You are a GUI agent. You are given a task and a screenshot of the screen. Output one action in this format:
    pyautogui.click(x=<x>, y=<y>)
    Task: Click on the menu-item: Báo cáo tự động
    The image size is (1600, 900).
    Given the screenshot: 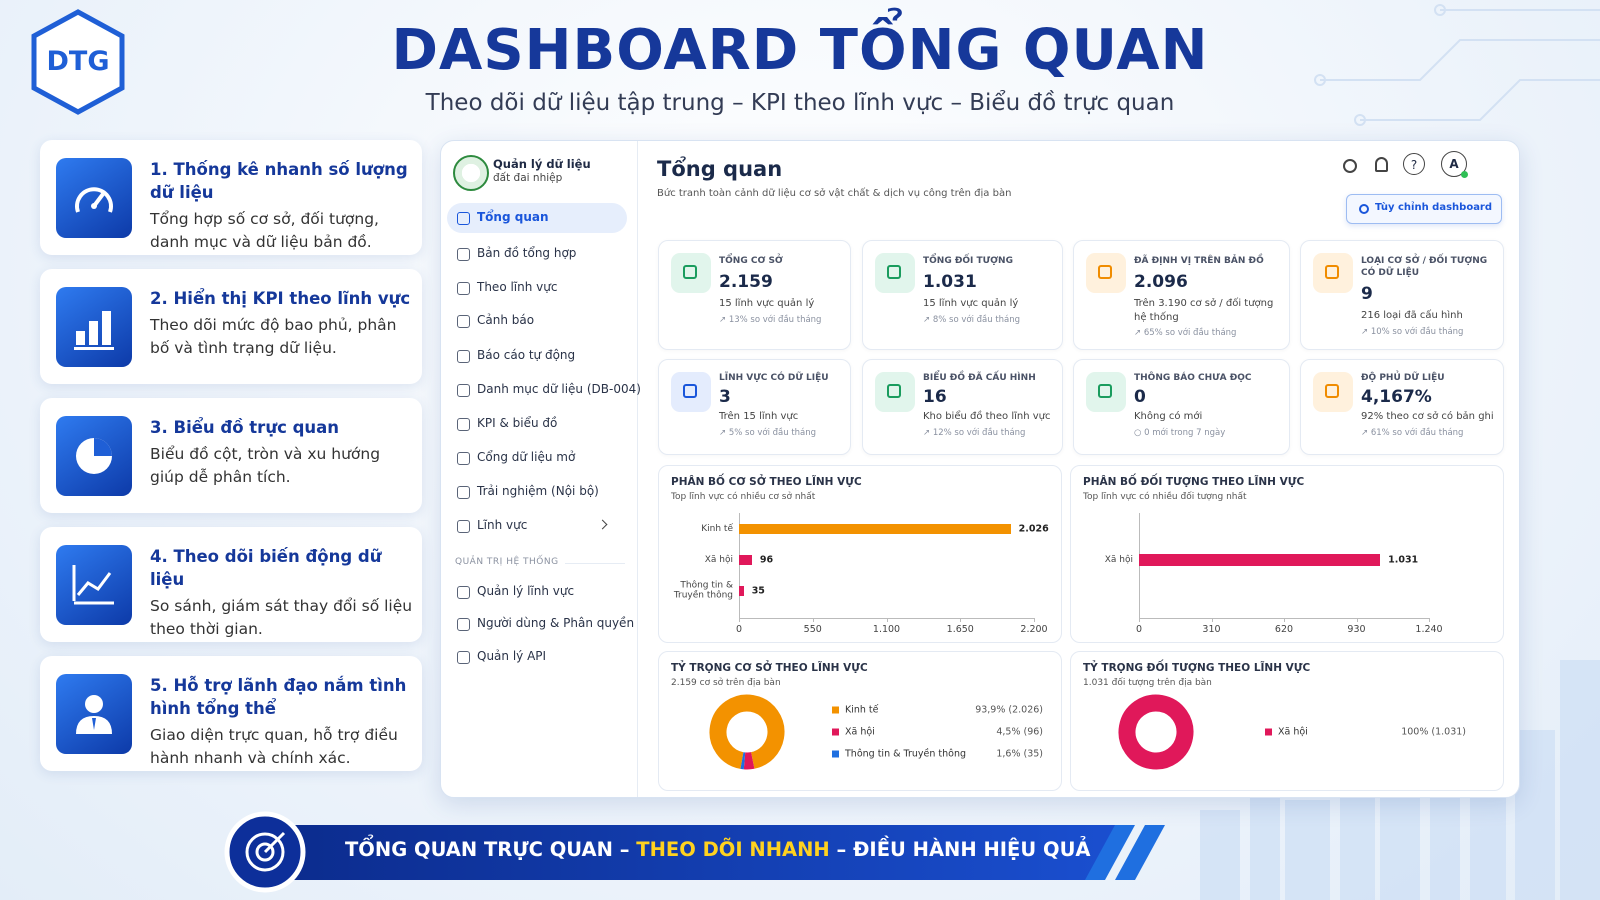 What is the action you would take?
    pyautogui.click(x=539, y=356)
    